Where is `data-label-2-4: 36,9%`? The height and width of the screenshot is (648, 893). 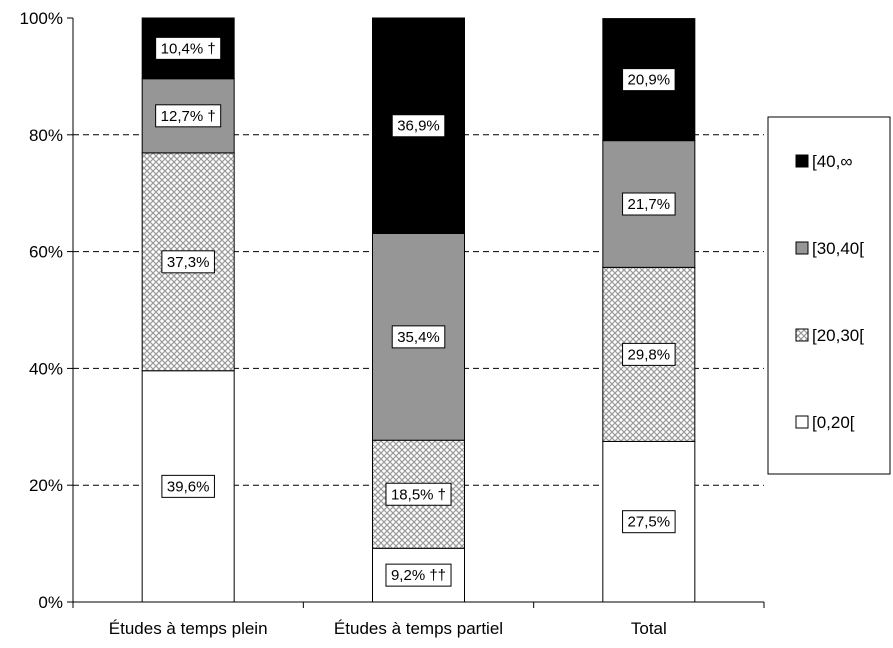
data-label-2-4: 36,9% is located at coordinates (418, 126).